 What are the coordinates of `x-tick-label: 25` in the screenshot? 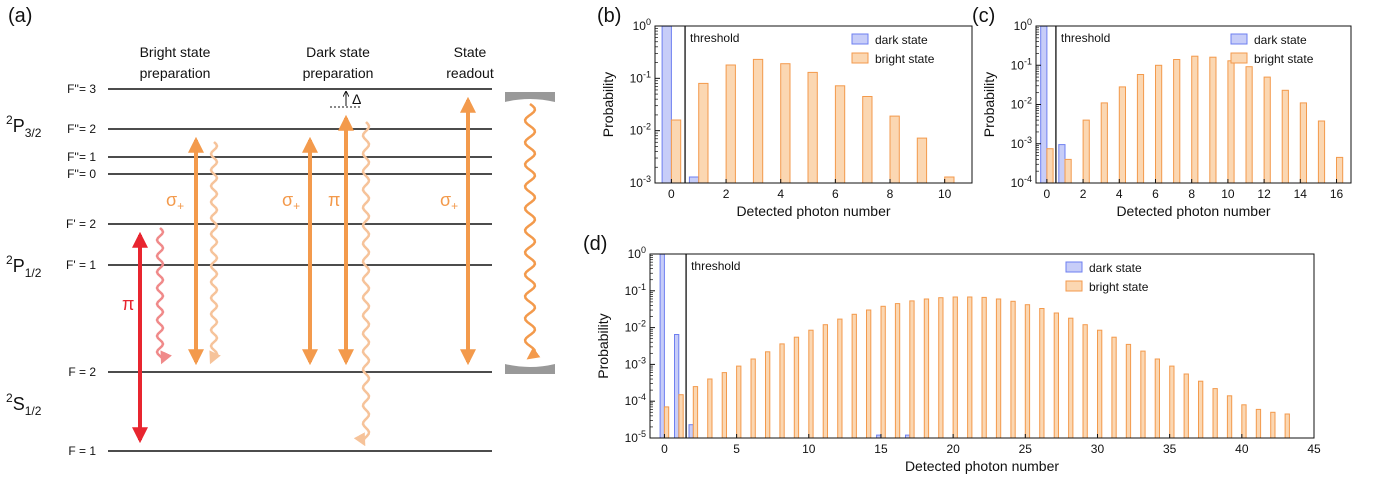 It's located at (1026, 449).